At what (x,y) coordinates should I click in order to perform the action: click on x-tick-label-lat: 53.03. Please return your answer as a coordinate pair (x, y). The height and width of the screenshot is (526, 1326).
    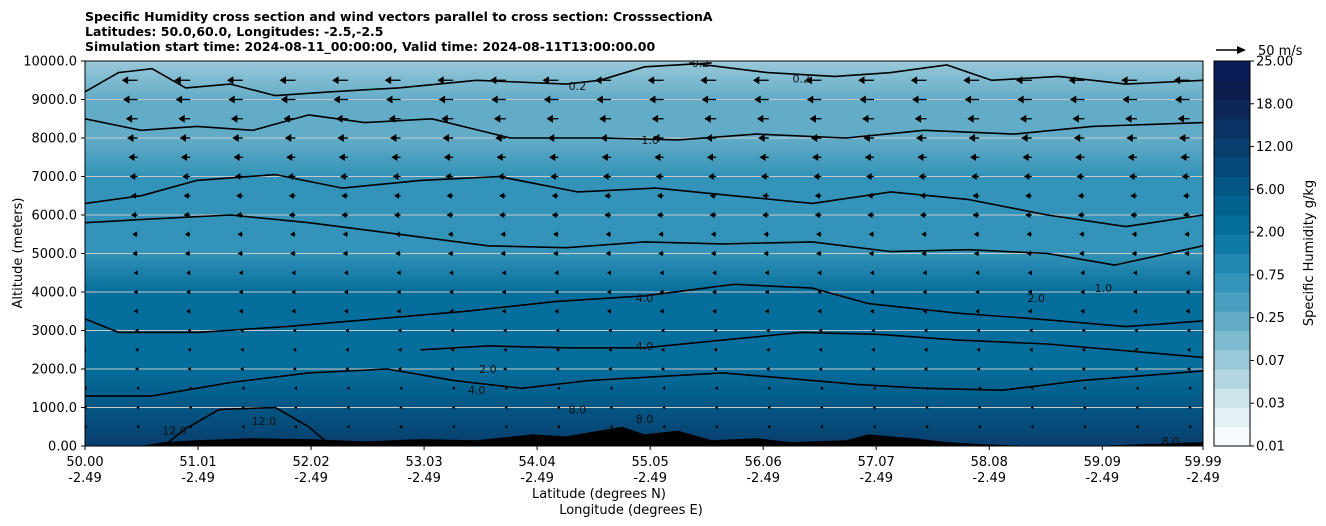
    Looking at the image, I should click on (423, 462).